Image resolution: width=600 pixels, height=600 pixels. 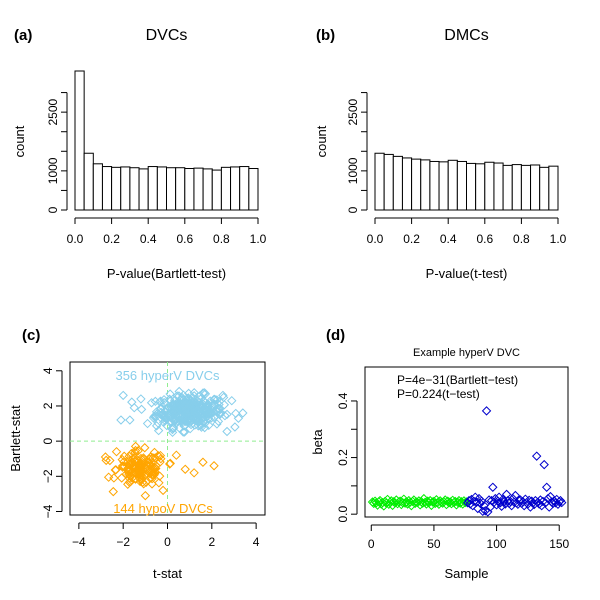 What do you see at coordinates (258, 239) in the screenshot?
I see `x-tick-label: 1.0` at bounding box center [258, 239].